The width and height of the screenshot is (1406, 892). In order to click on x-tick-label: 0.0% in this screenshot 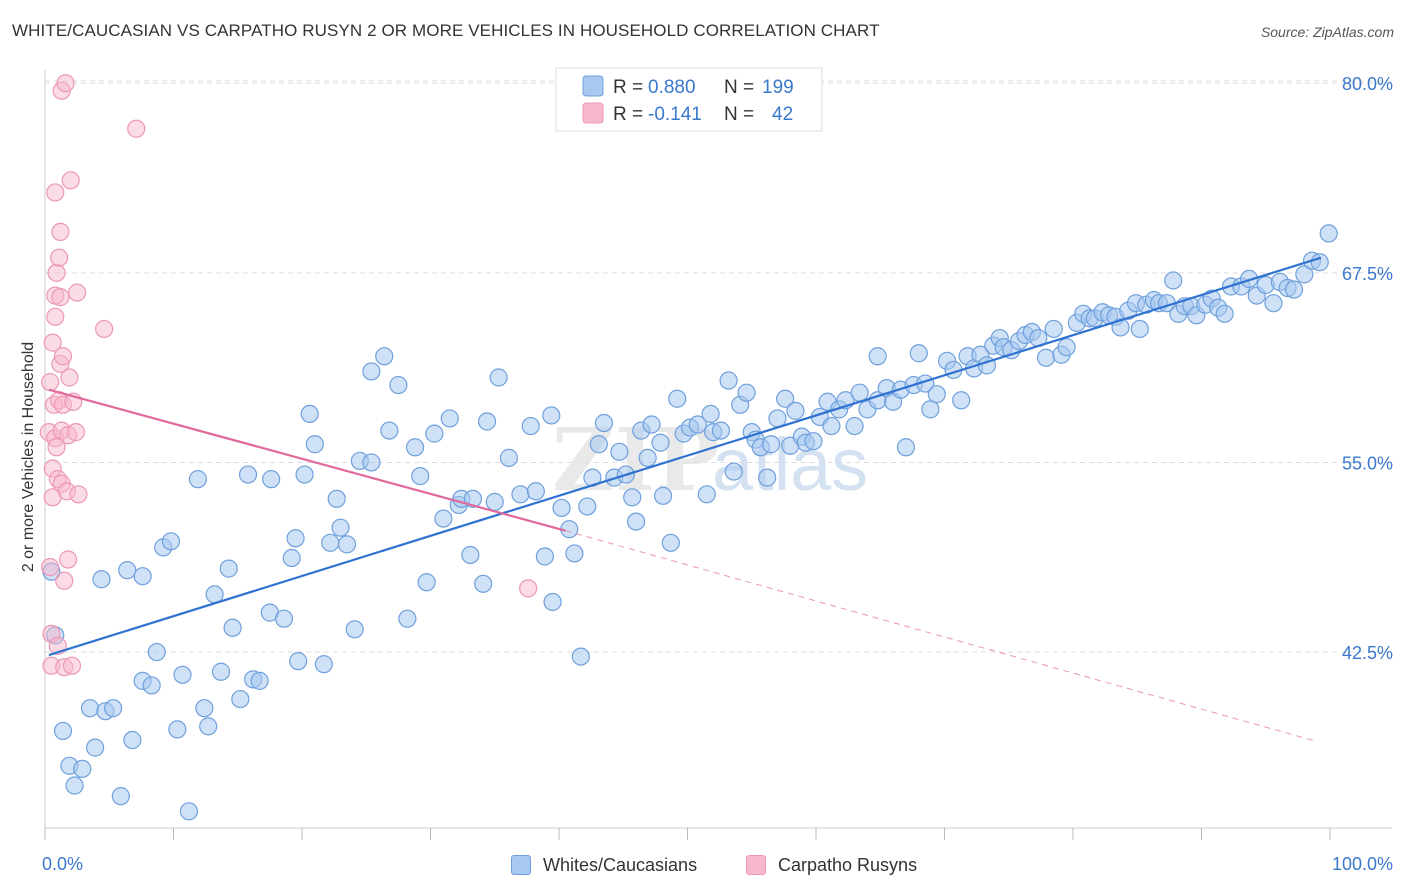, I will do `click(62, 864)`.